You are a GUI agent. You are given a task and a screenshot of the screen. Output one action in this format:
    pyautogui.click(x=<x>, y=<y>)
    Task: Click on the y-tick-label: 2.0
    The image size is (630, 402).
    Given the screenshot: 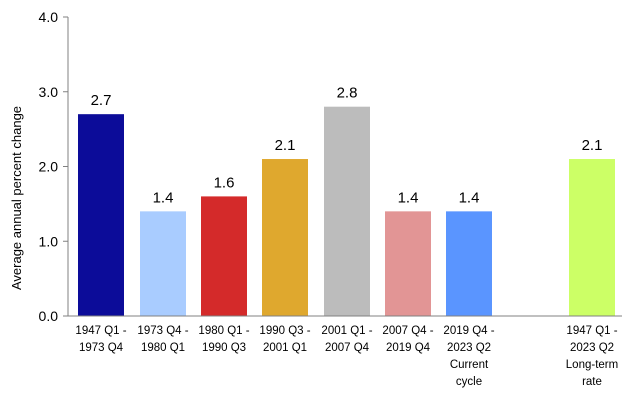 What is the action you would take?
    pyautogui.click(x=49, y=167)
    